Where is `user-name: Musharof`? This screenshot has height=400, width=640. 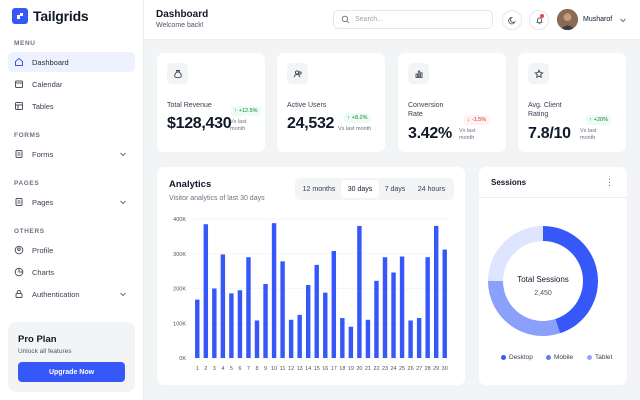
user-name: Musharof is located at coordinates (598, 19).